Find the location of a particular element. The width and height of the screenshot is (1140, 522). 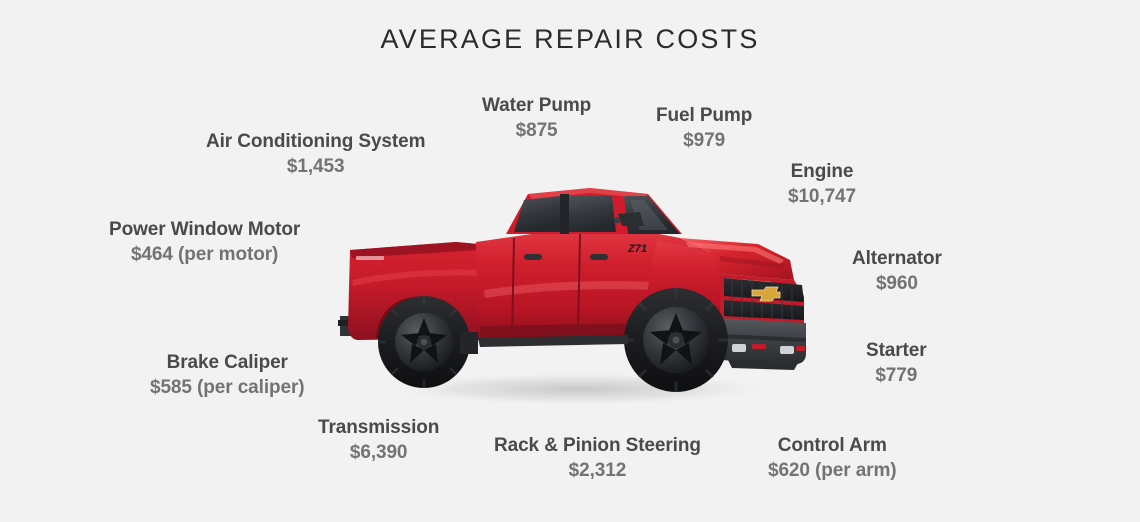

part-name-air-conditioning-system: Air Conditioning System is located at coordinates (316, 141).